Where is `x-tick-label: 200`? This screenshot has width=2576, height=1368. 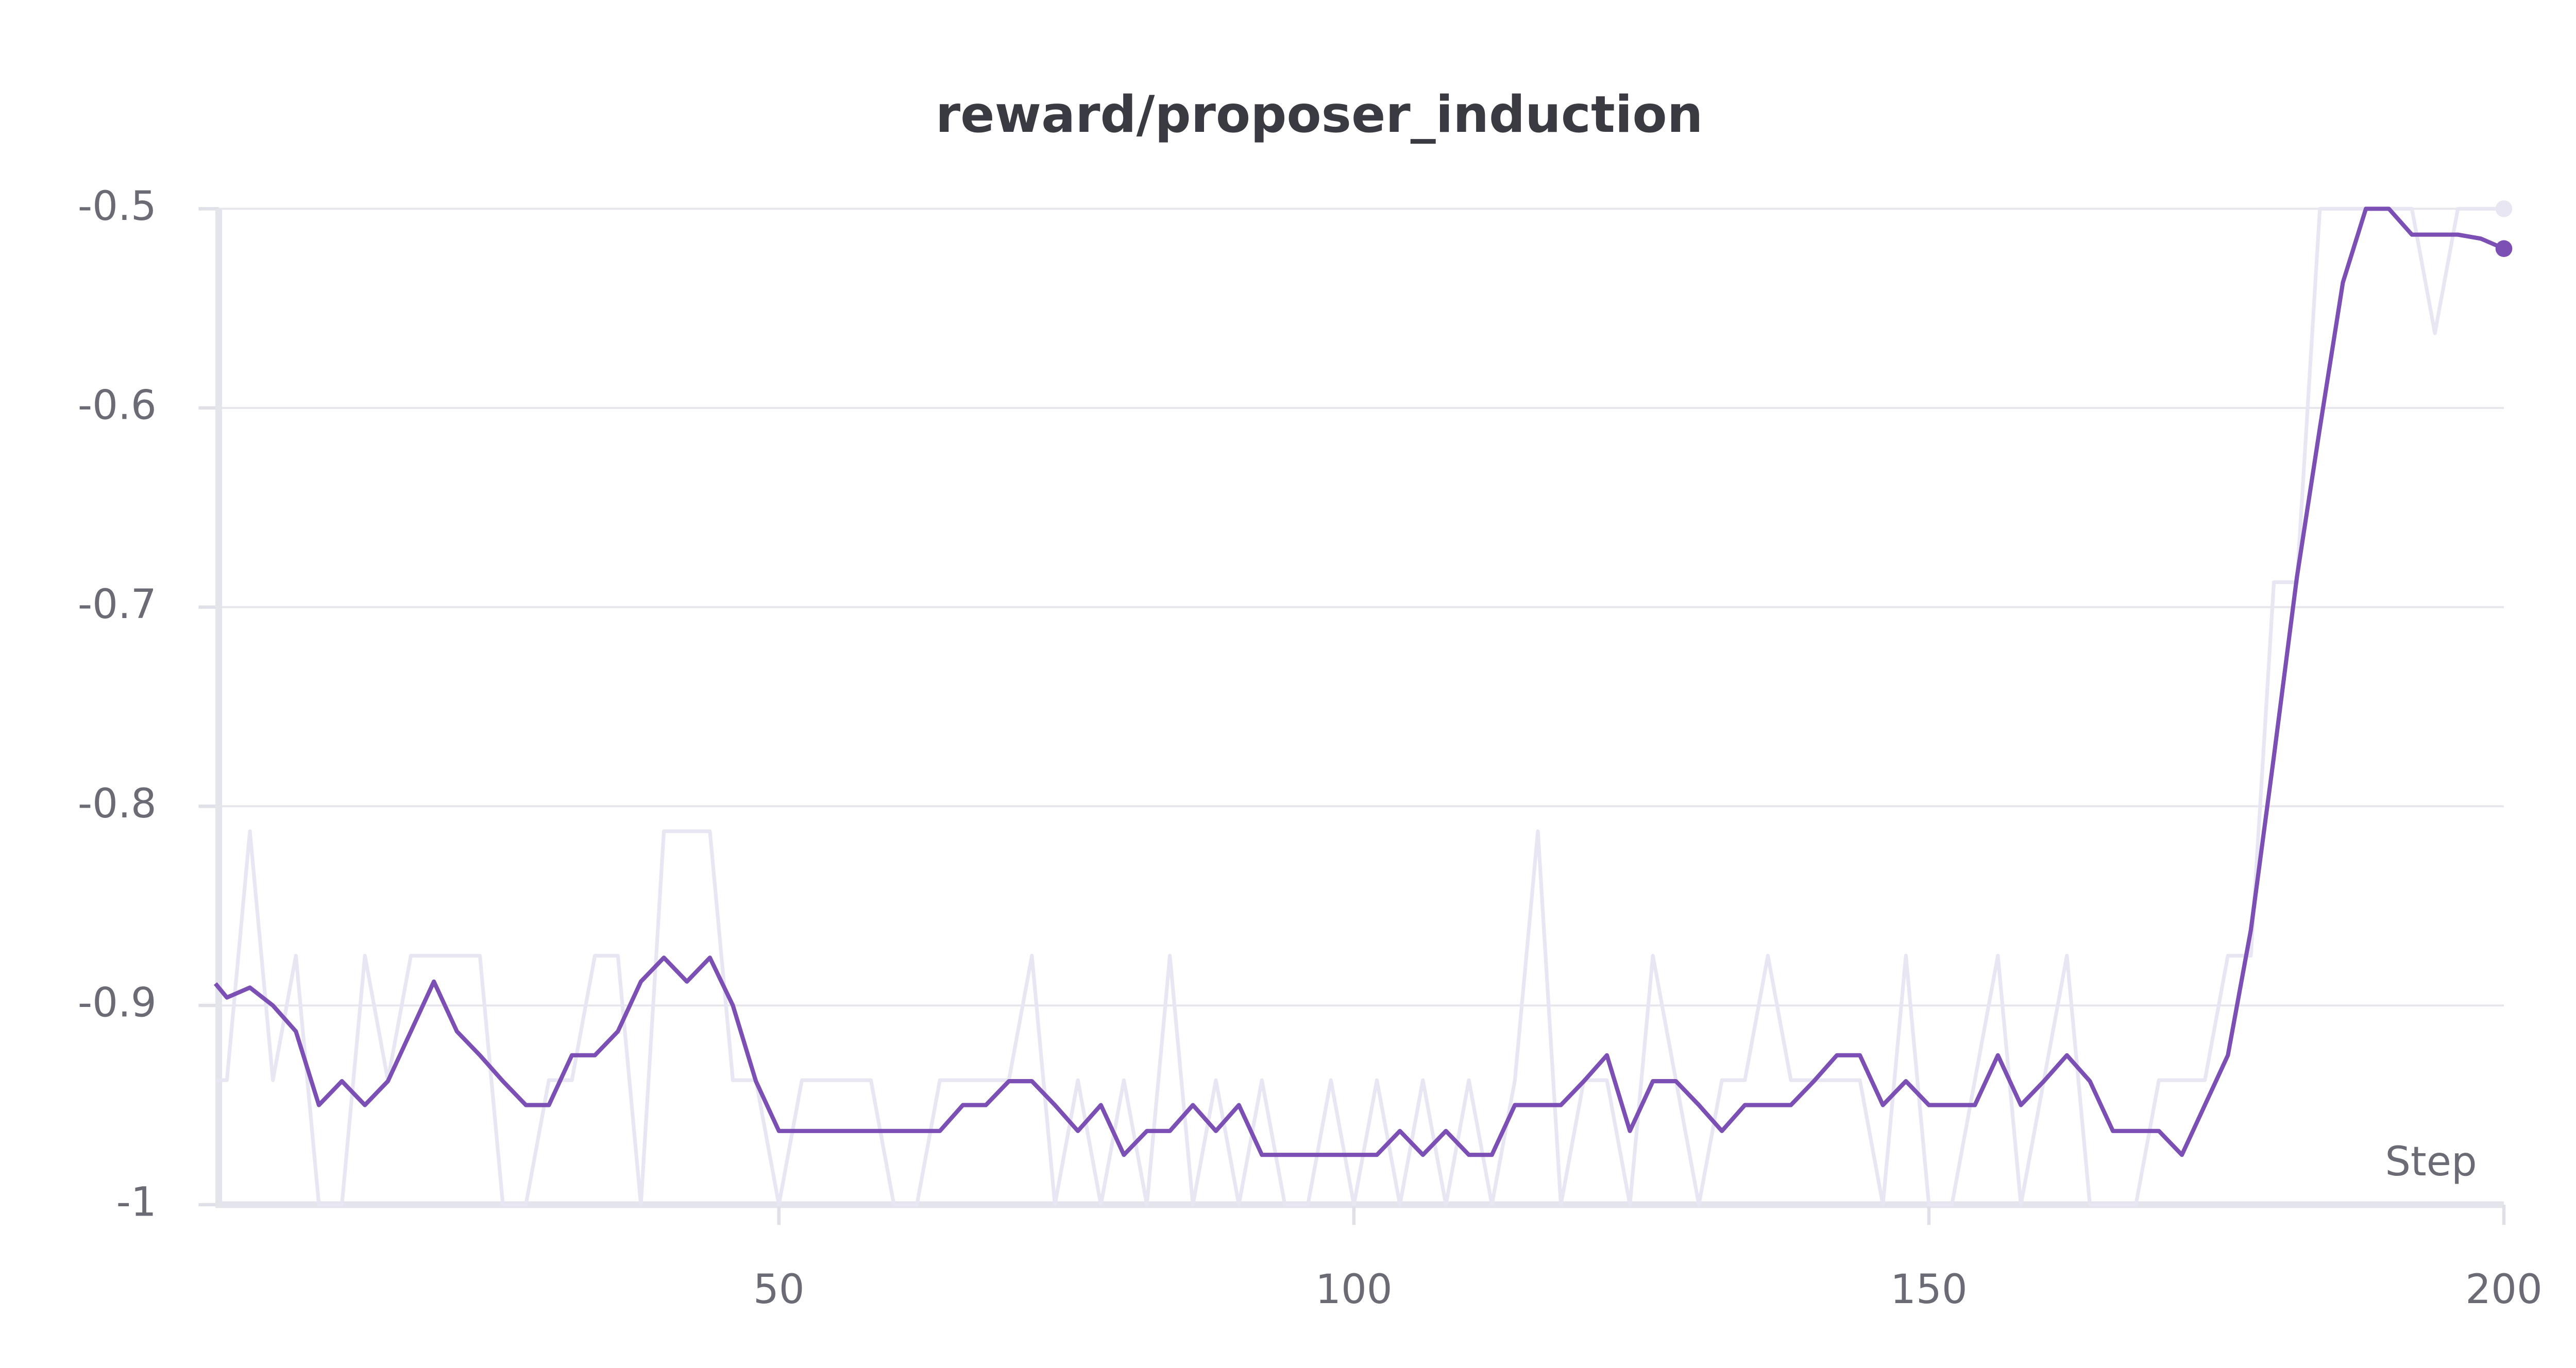 x-tick-label: 200 is located at coordinates (2504, 1289).